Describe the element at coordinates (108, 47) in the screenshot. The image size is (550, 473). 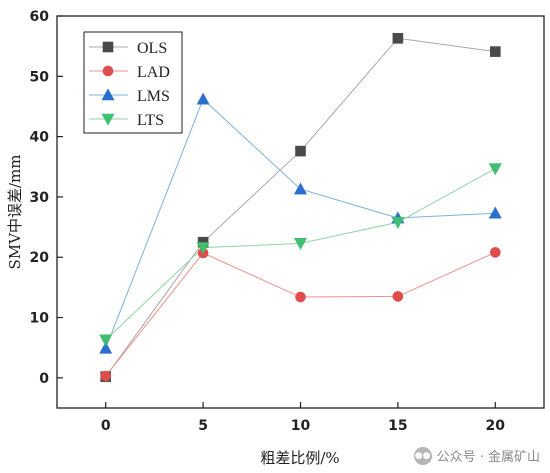
I see `legend-marker-ols` at that location.